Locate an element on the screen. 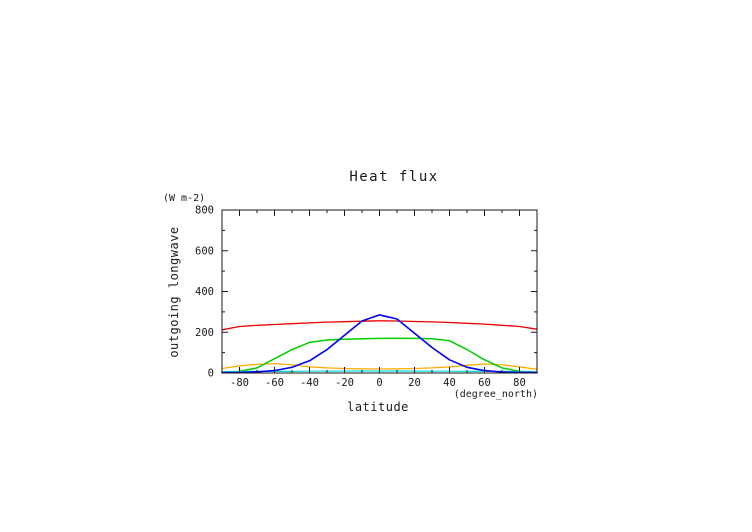  chart-title: Heat flux is located at coordinates (393, 177).